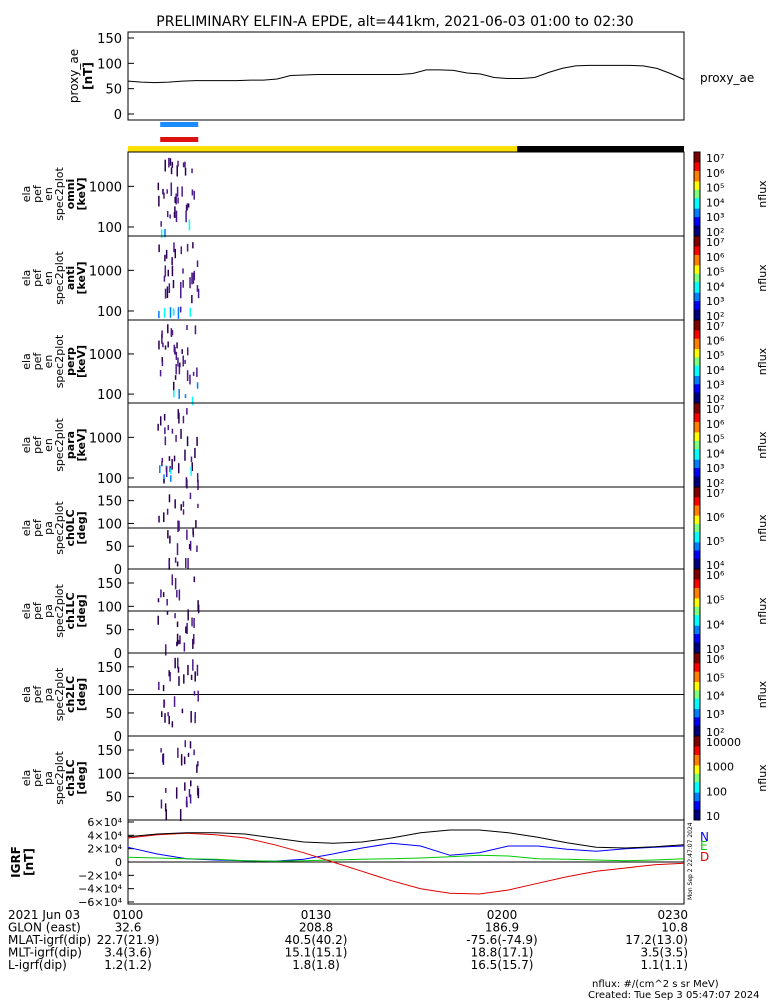 This screenshot has height=1000, width=775. I want to click on colorbar-tick-label: 10³, so click(715, 649).